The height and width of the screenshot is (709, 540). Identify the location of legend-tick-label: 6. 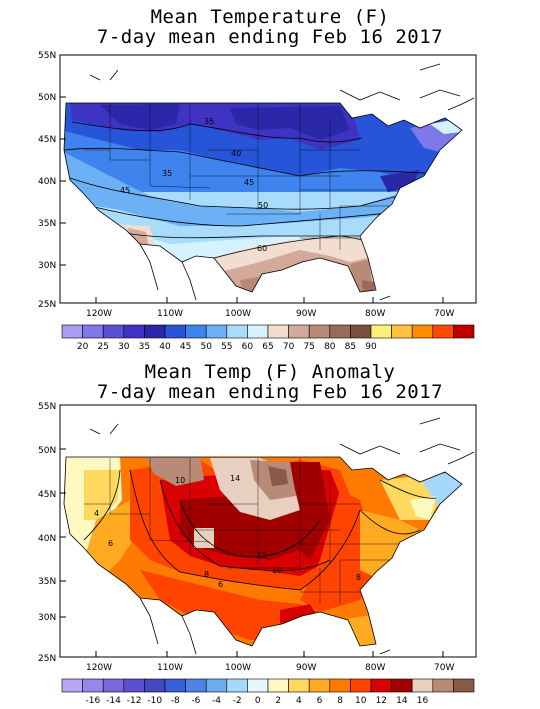
(320, 701).